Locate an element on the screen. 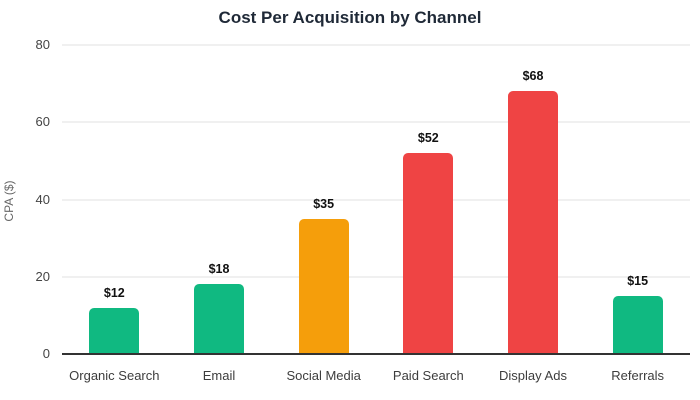  category-label-paid-search: Paid Search is located at coordinates (428, 375).